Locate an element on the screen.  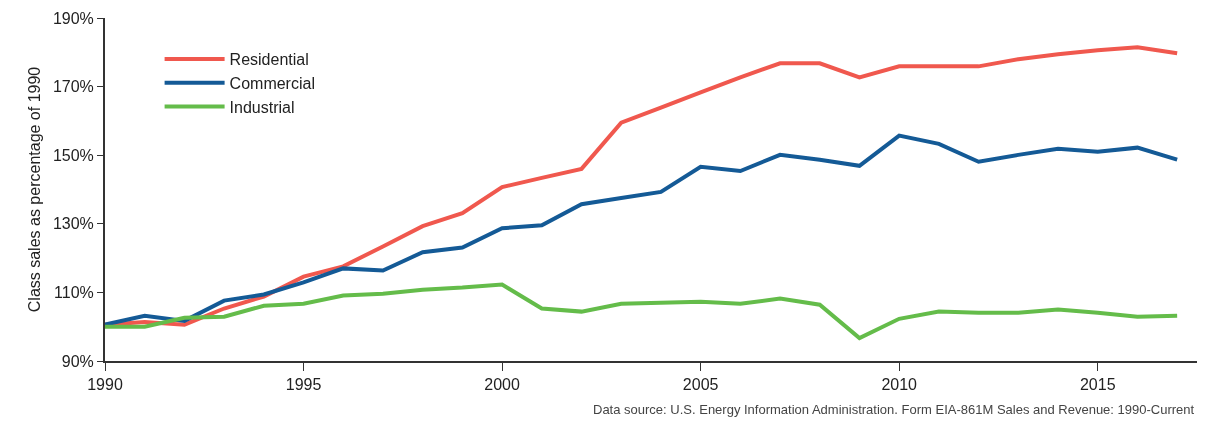
y-tick-label: 130% is located at coordinates (73, 224).